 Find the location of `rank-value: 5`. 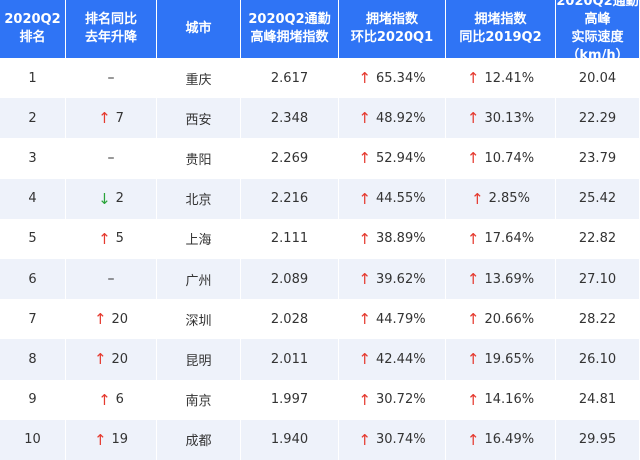

rank-value: 5 is located at coordinates (32, 239).